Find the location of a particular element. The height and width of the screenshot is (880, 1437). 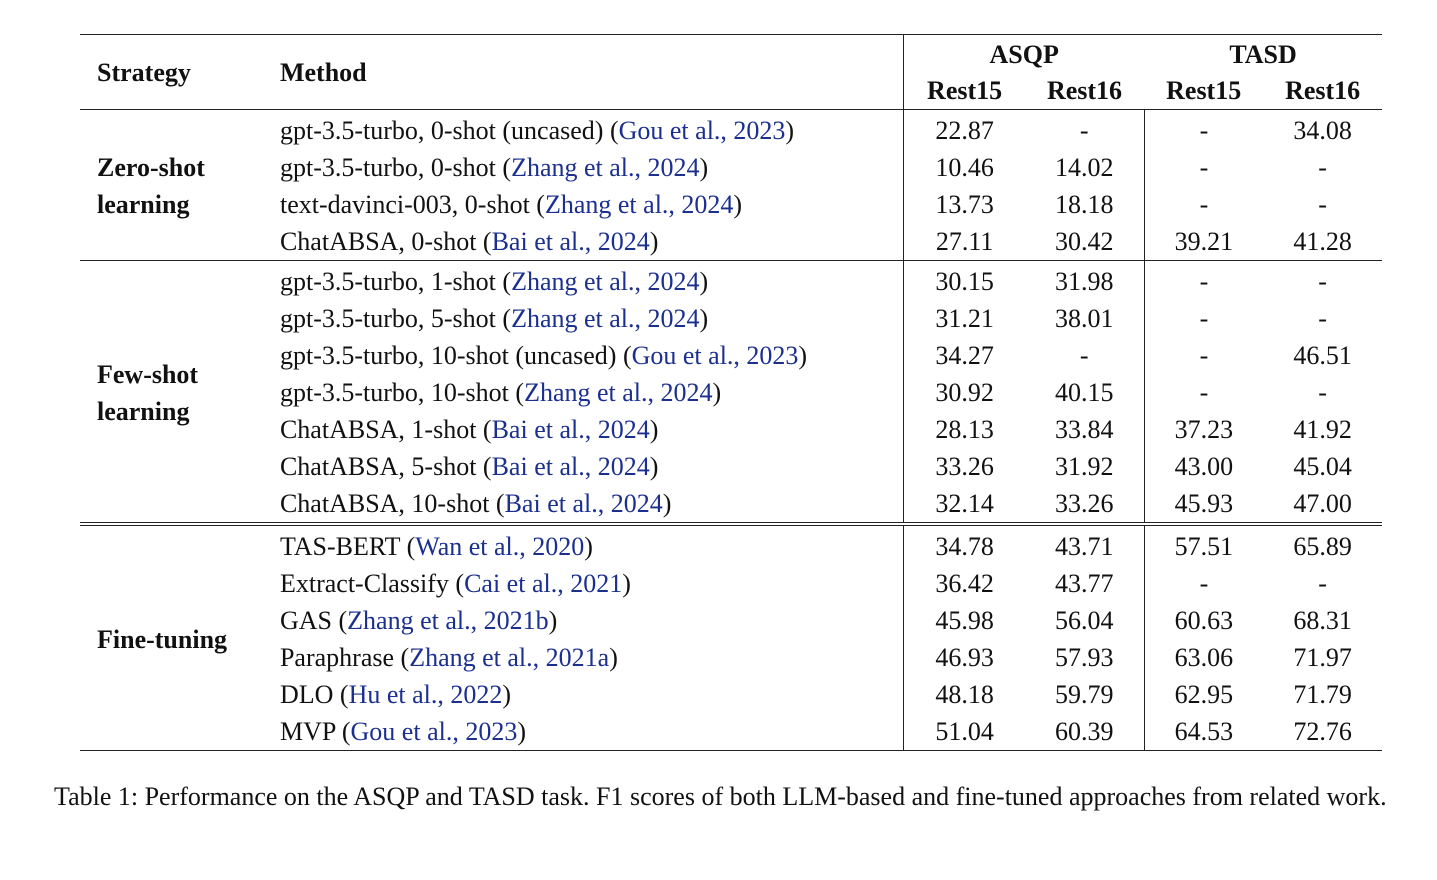

value-asqp-rest16: 14.02 is located at coordinates (1084, 167).